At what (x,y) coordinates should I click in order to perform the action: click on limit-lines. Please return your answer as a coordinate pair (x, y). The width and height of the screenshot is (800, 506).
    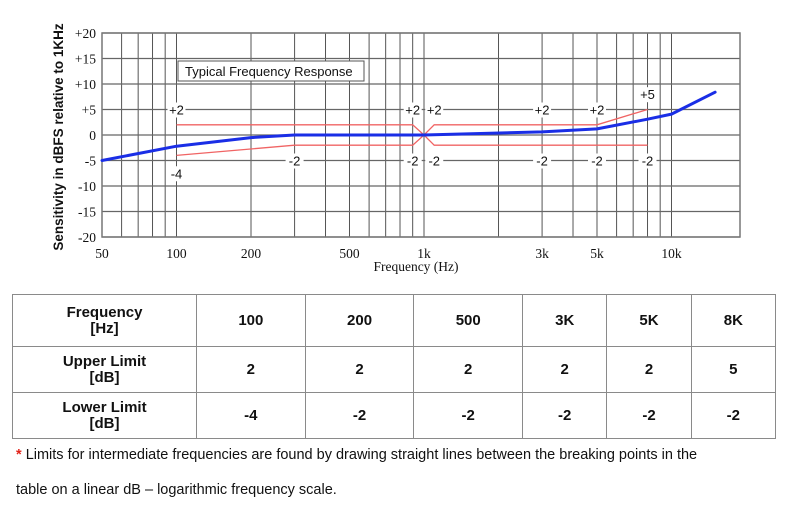
    Looking at the image, I should click on (412, 132).